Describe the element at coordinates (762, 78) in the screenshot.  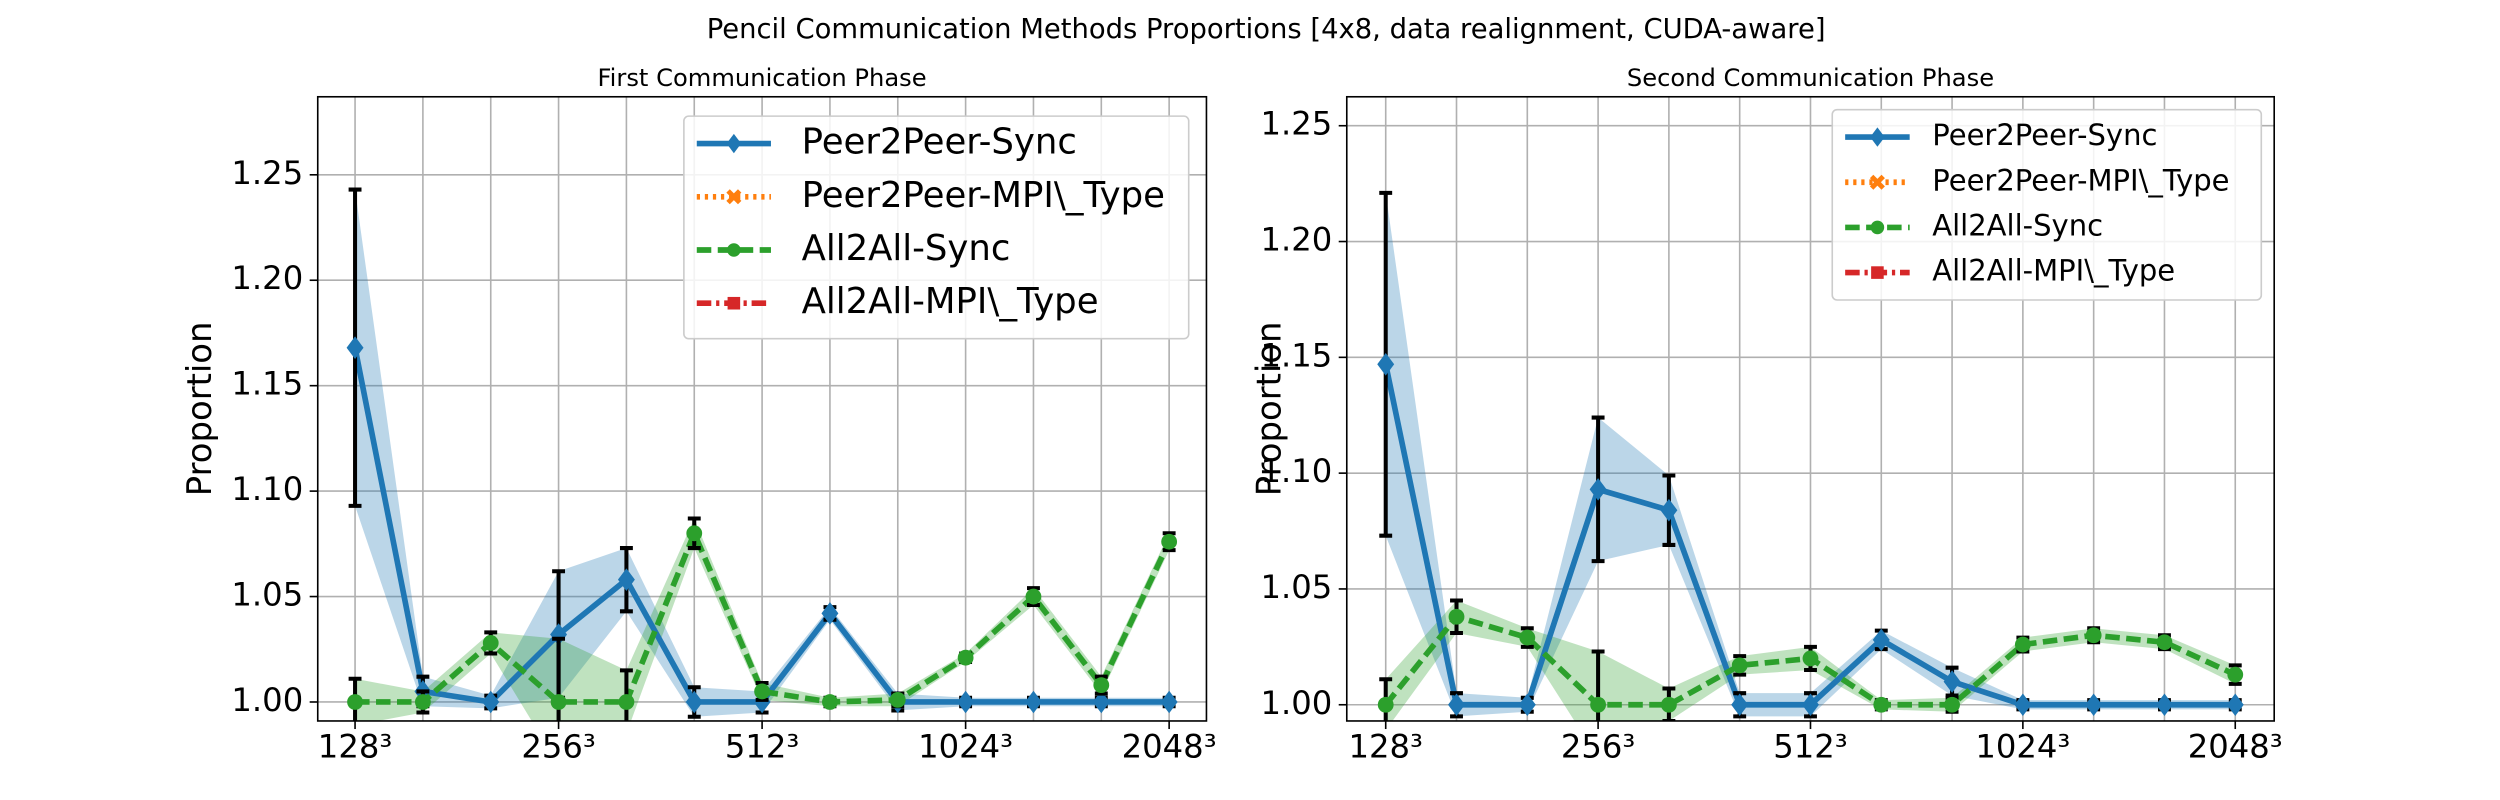
I see `axes-title: First Communication Phase` at that location.